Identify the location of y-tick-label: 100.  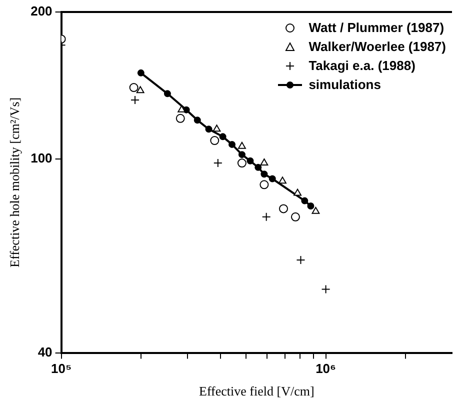
(41, 158).